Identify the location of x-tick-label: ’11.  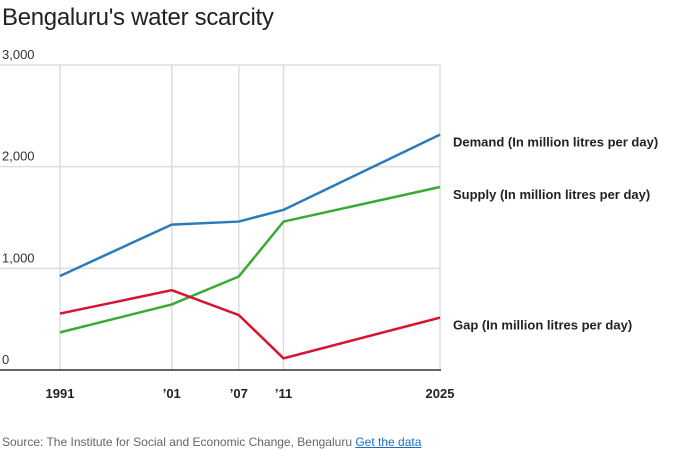
(283, 393).